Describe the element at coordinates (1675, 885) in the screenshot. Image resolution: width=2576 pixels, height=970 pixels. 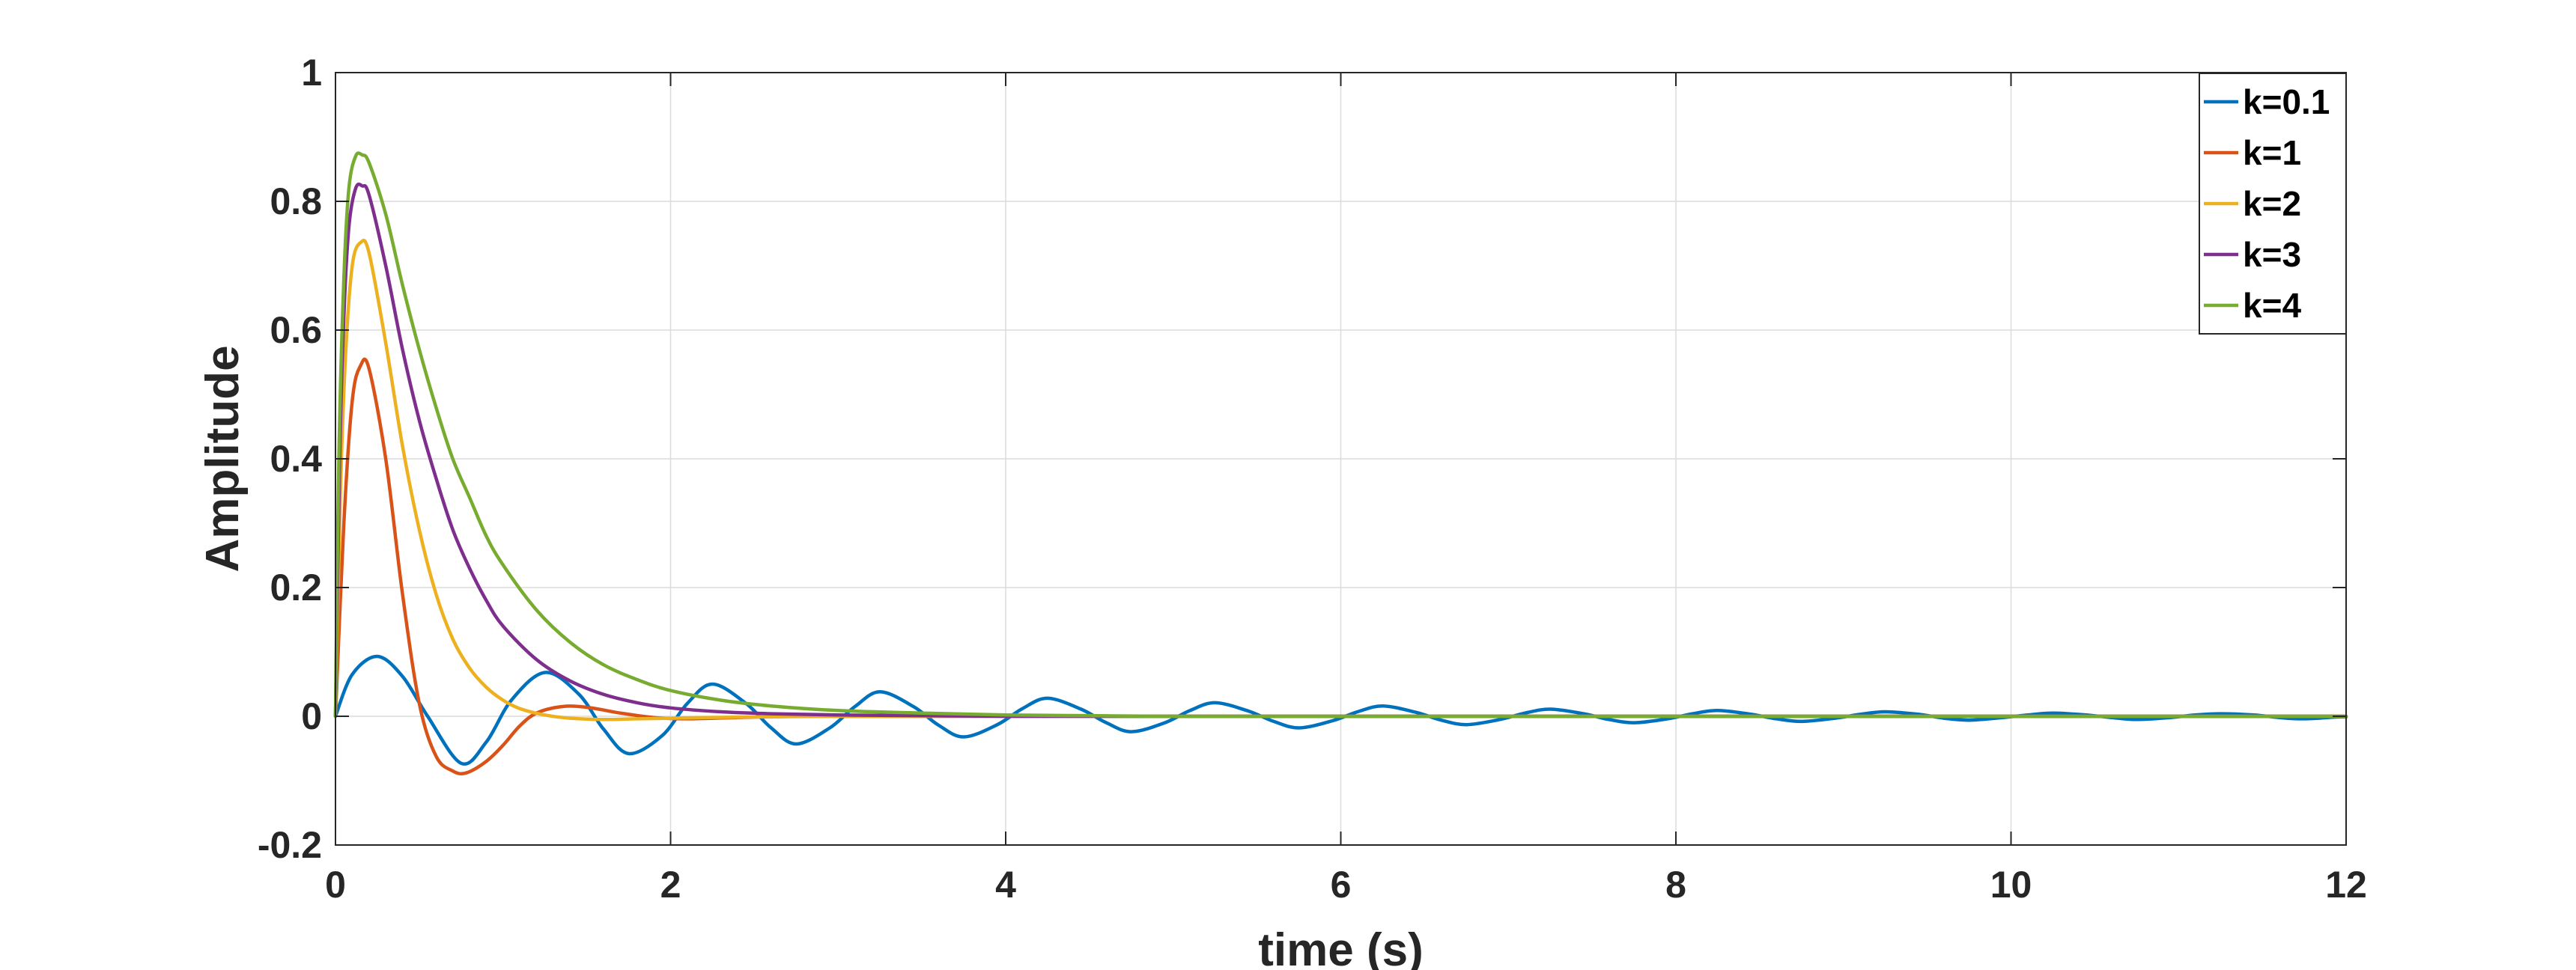
I see `x-tick-label: 8` at that location.